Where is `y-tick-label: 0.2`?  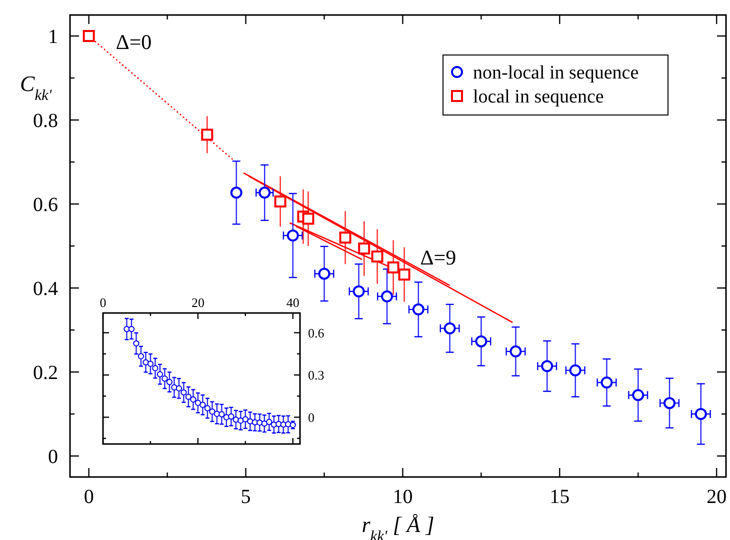 y-tick-label: 0.2 is located at coordinates (45, 373).